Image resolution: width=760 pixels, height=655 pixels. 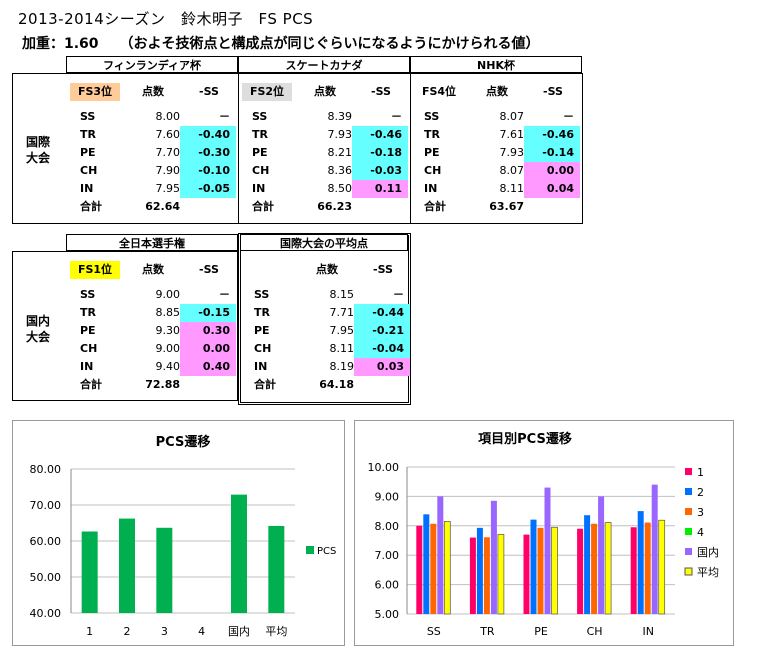 What do you see at coordinates (260, 134) in the screenshot?
I see `evintl_events-1-row-label: TR` at bounding box center [260, 134].